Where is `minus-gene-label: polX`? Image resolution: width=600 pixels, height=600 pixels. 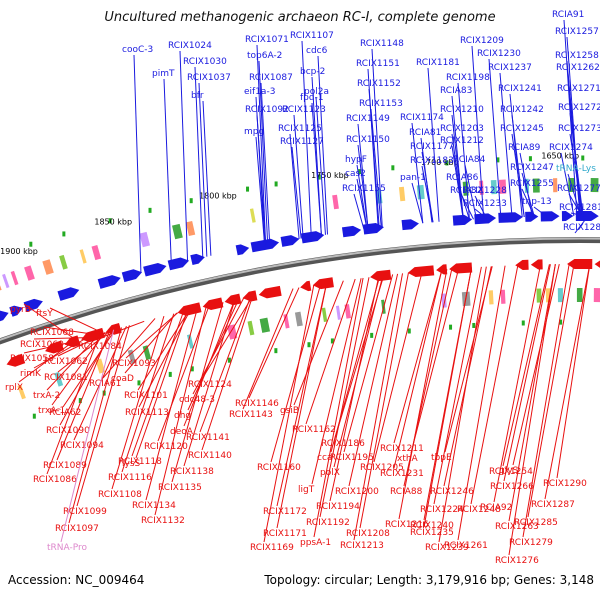
minus-gene-label: polX is located at coordinates (330, 473).